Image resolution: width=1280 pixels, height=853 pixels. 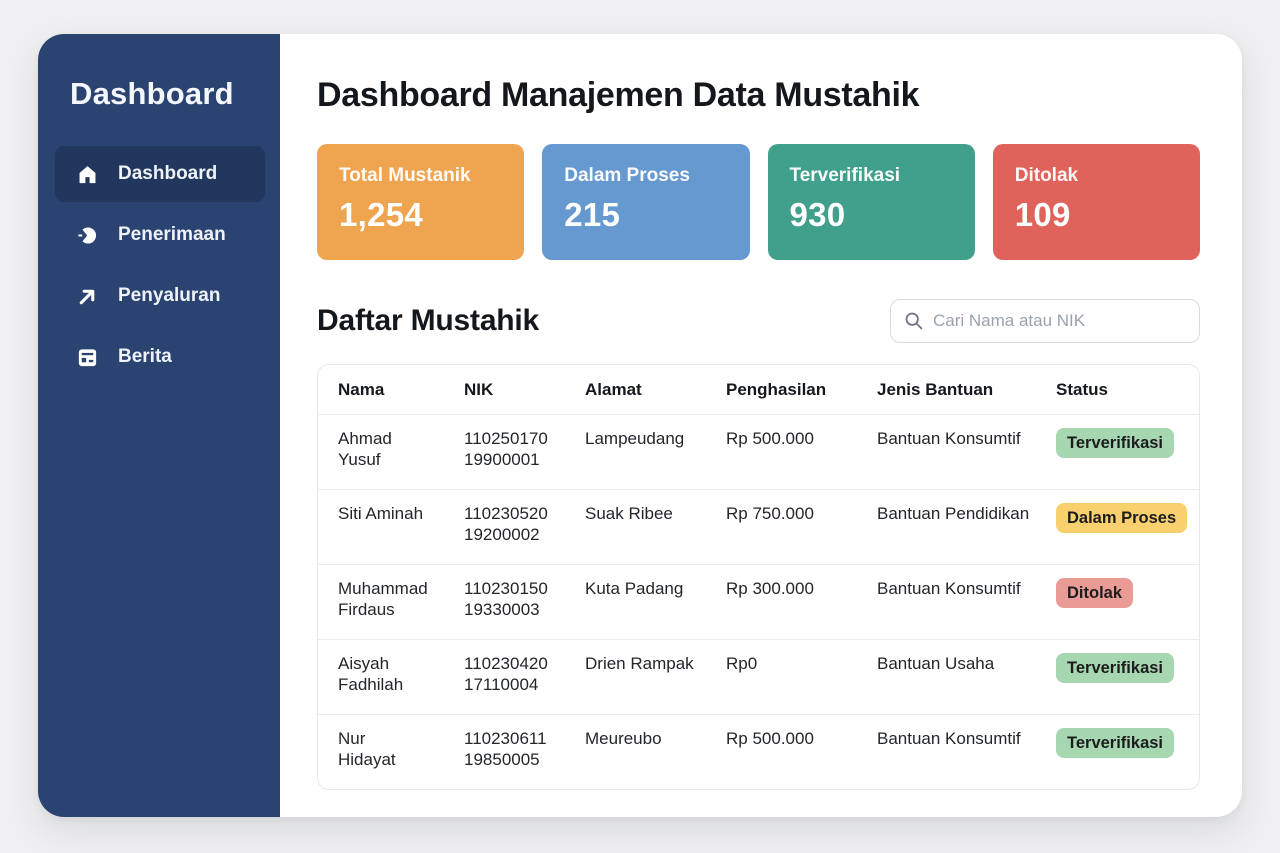 I want to click on arrow-up-right-icon, so click(x=87, y=296).